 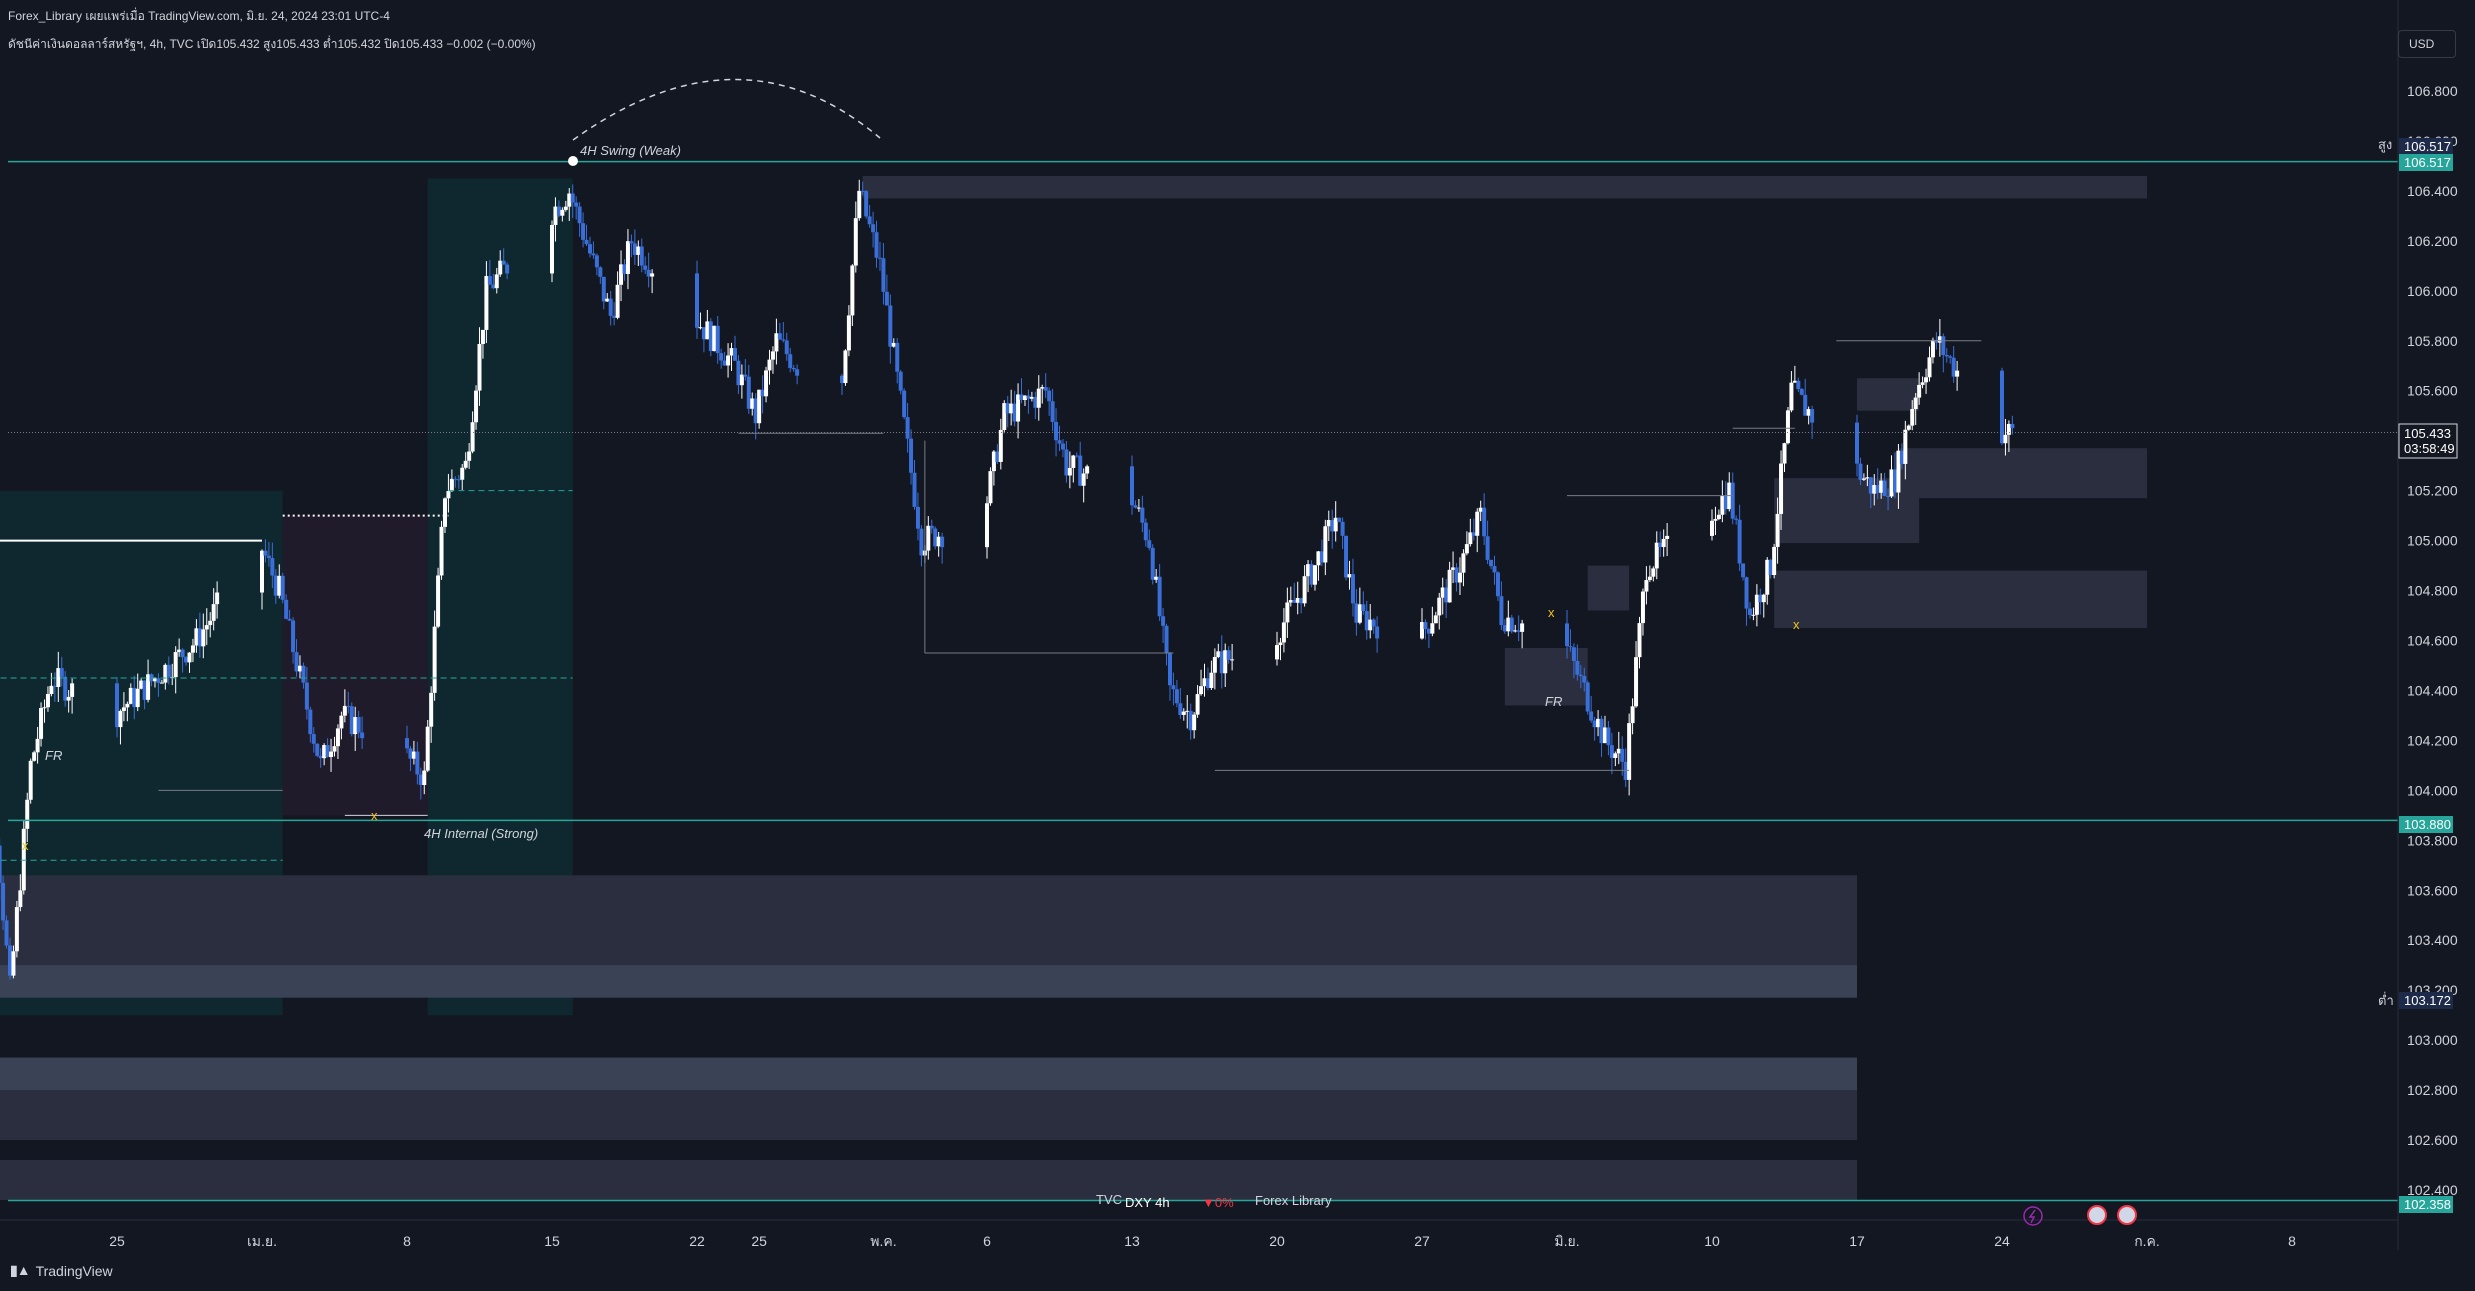 I want to click on demand-zone-2b, so click(x=929, y=1074).